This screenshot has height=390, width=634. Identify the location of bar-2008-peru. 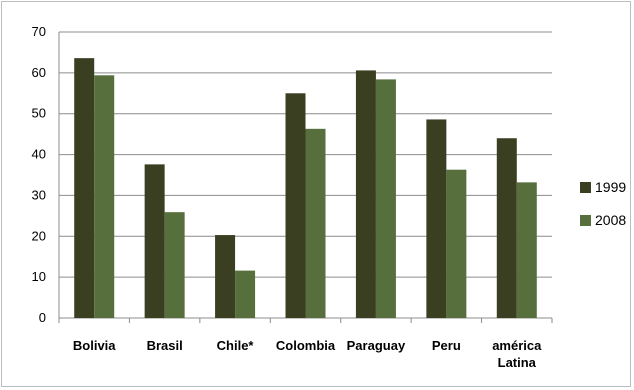
(456, 243).